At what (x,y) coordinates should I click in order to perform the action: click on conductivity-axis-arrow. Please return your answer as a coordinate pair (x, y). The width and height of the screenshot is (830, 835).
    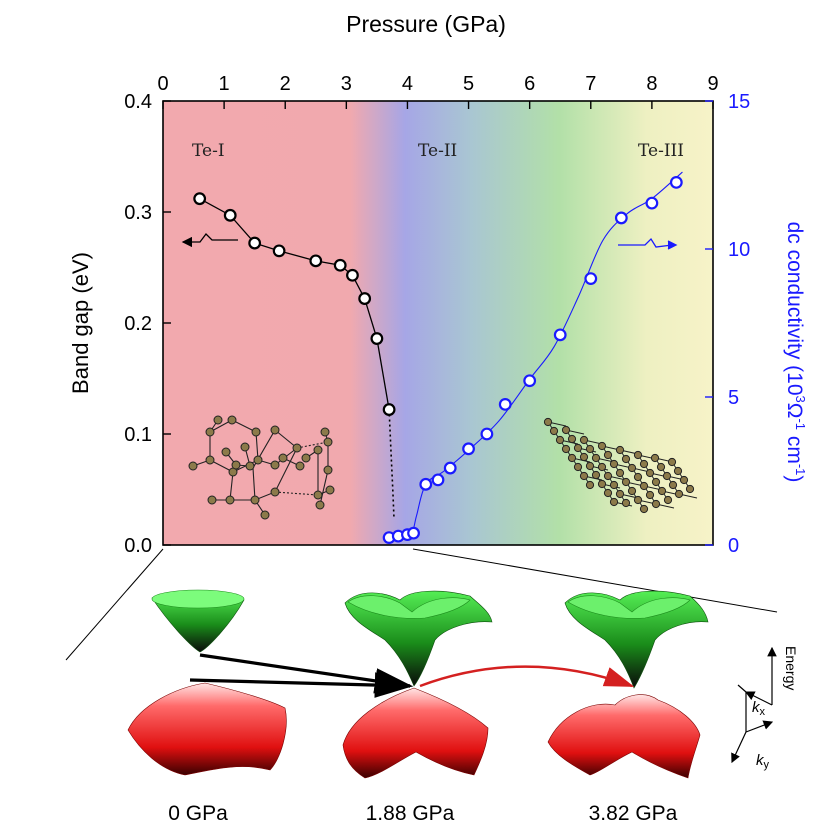
    Looking at the image, I should click on (648, 243).